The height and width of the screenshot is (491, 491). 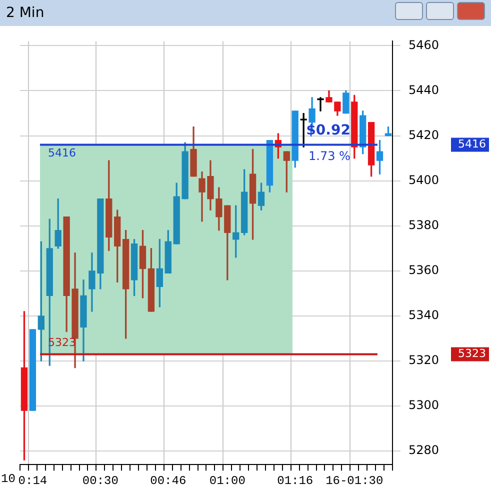 What do you see at coordinates (168, 481) in the screenshot?
I see `x-tick-label: 00:46` at bounding box center [168, 481].